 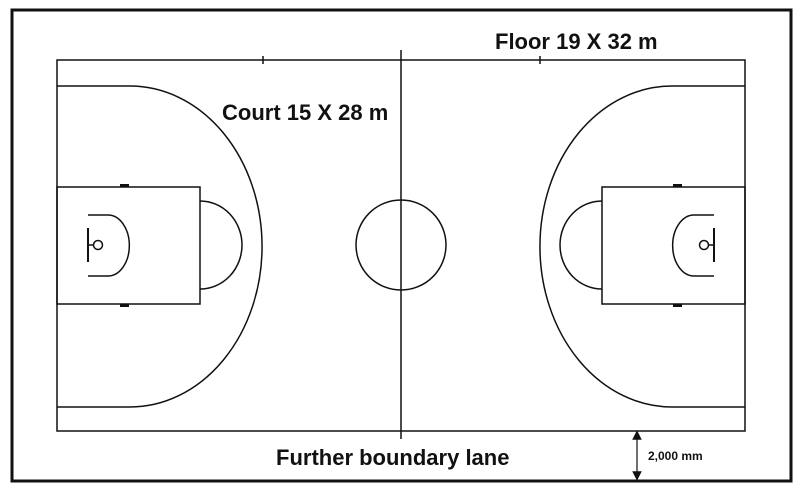 What do you see at coordinates (124, 185) in the screenshot?
I see `lane-mark-left-top` at bounding box center [124, 185].